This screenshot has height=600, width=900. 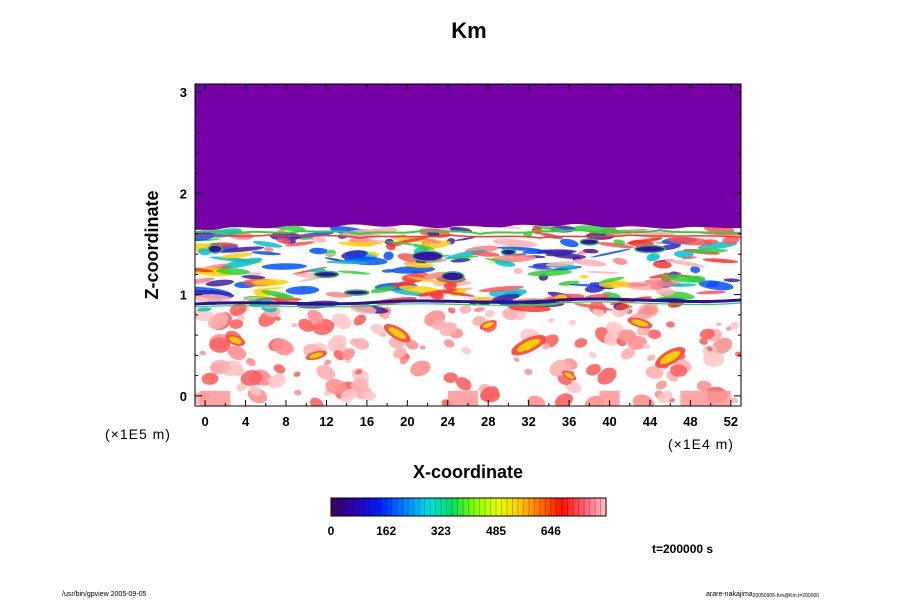 I want to click on colorbar-divisions, so click(x=468, y=507).